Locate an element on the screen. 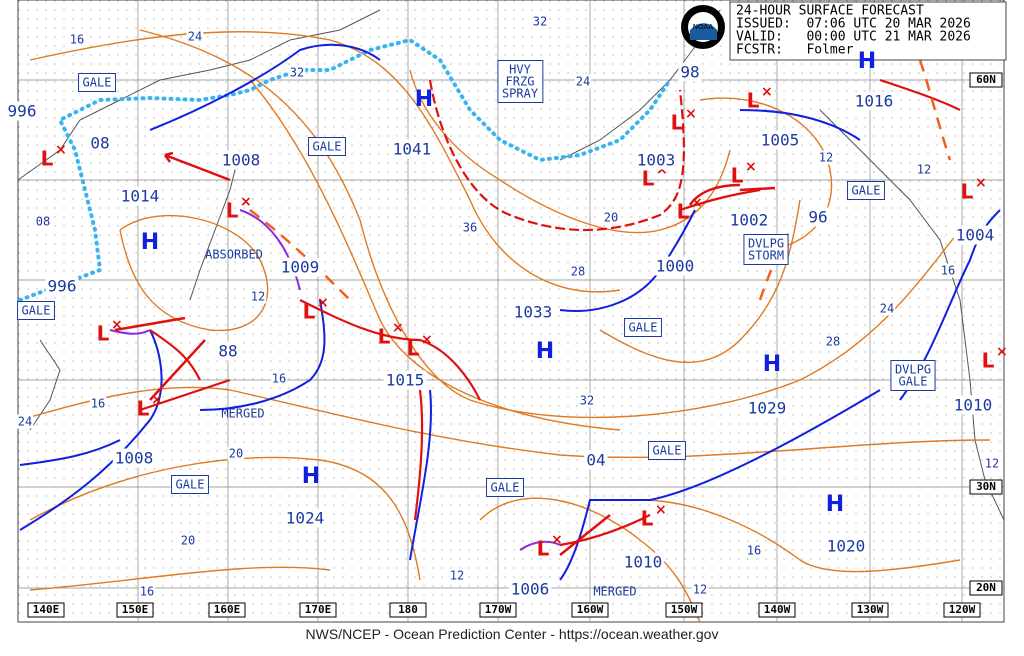  noaa-logo is located at coordinates (703, 27).